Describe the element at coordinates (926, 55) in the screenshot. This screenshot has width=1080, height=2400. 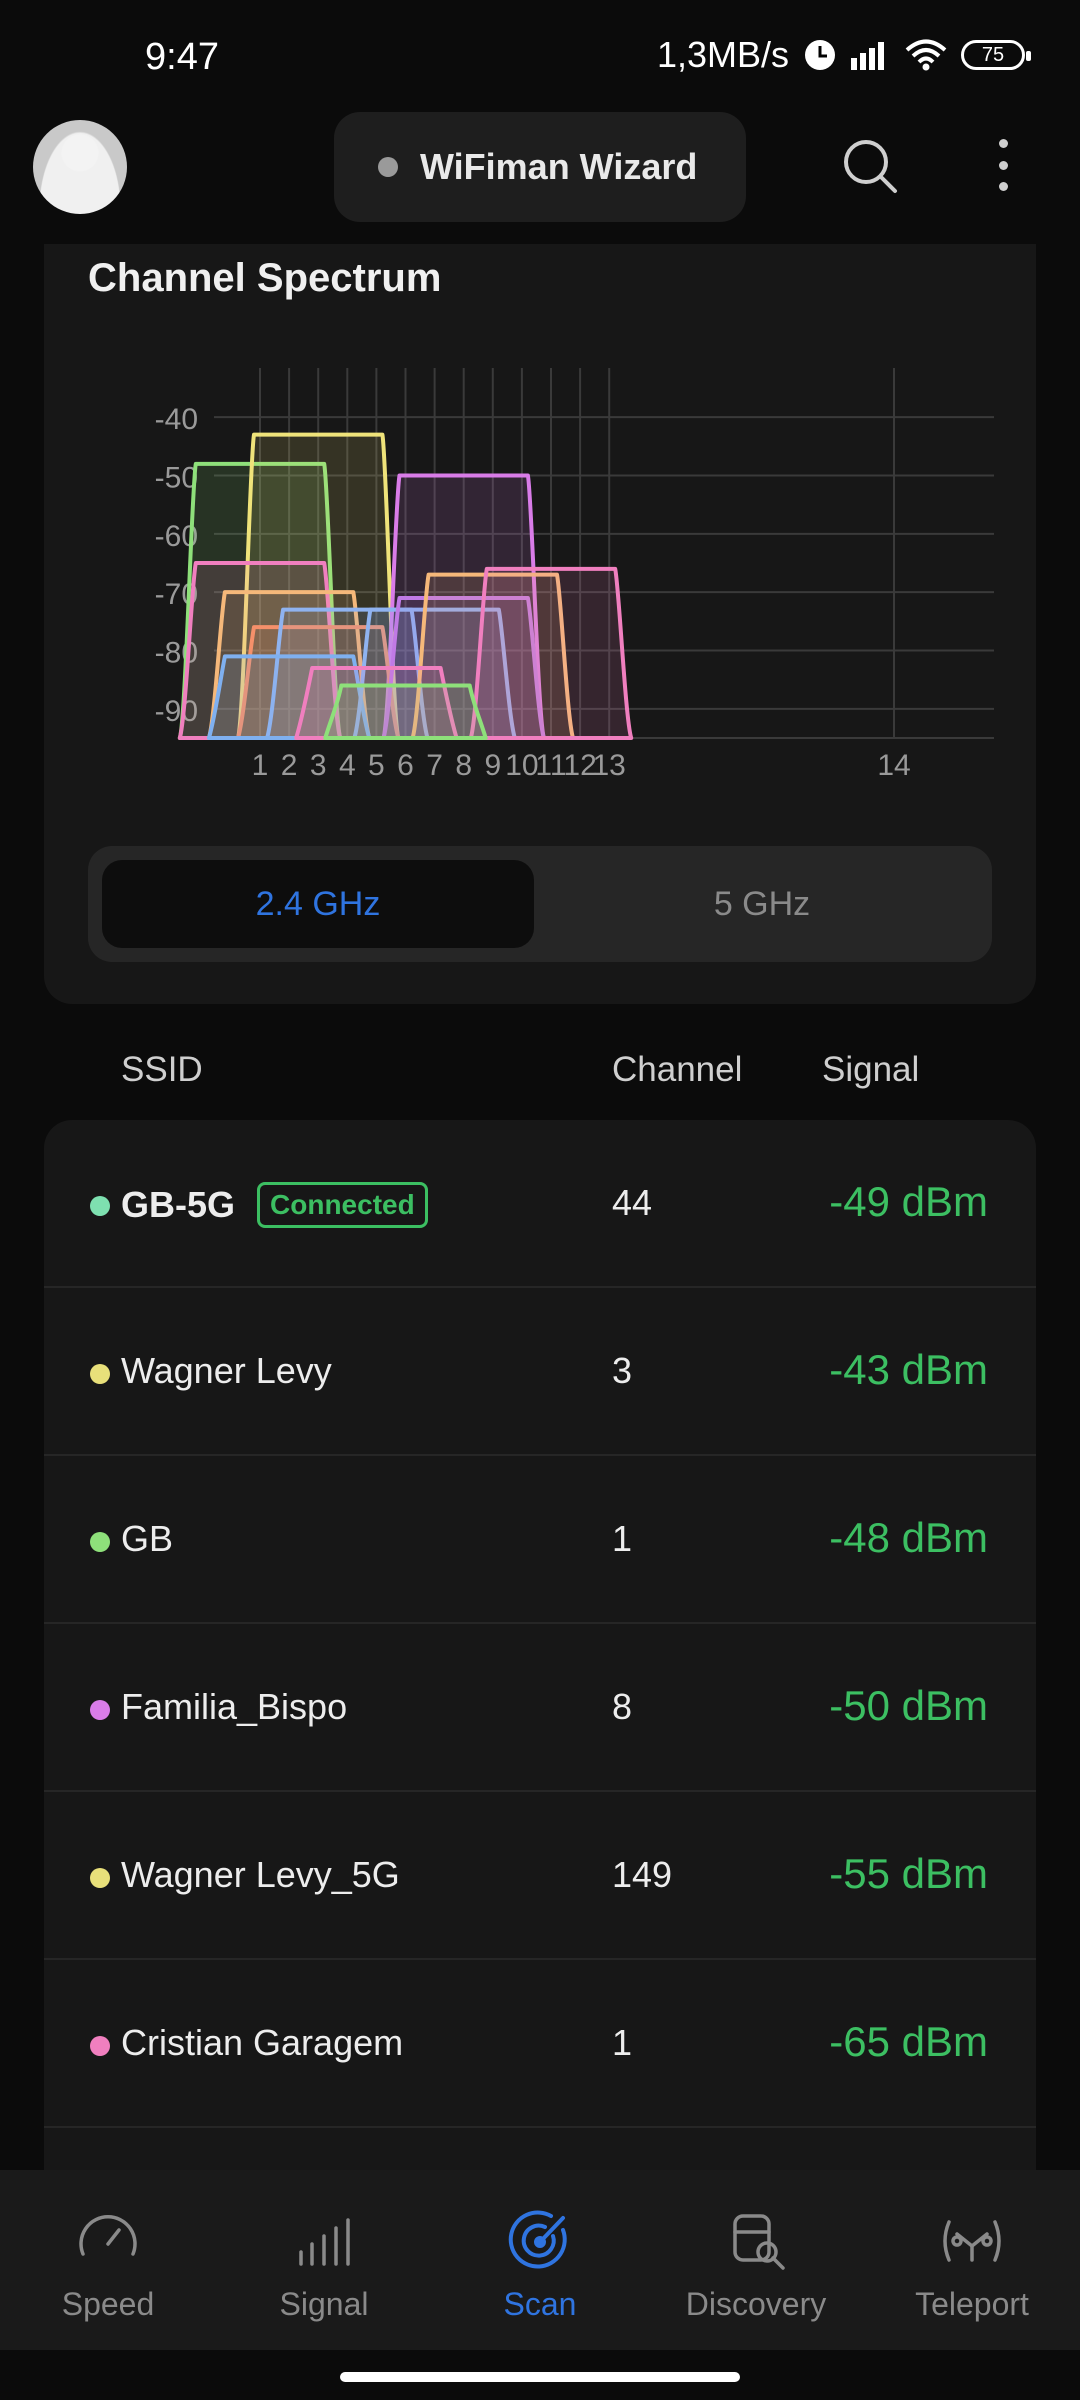
I see `wifi-icon` at that location.